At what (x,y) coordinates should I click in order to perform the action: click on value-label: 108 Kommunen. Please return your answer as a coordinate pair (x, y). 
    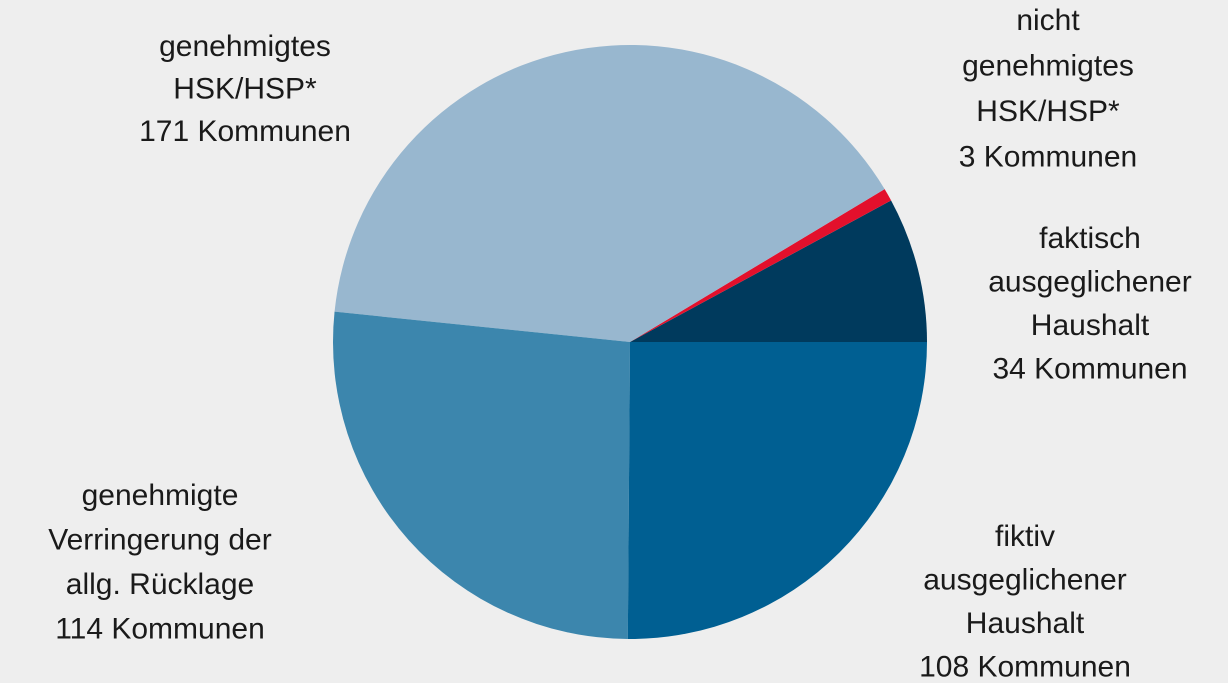
    Looking at the image, I should click on (1025, 666).